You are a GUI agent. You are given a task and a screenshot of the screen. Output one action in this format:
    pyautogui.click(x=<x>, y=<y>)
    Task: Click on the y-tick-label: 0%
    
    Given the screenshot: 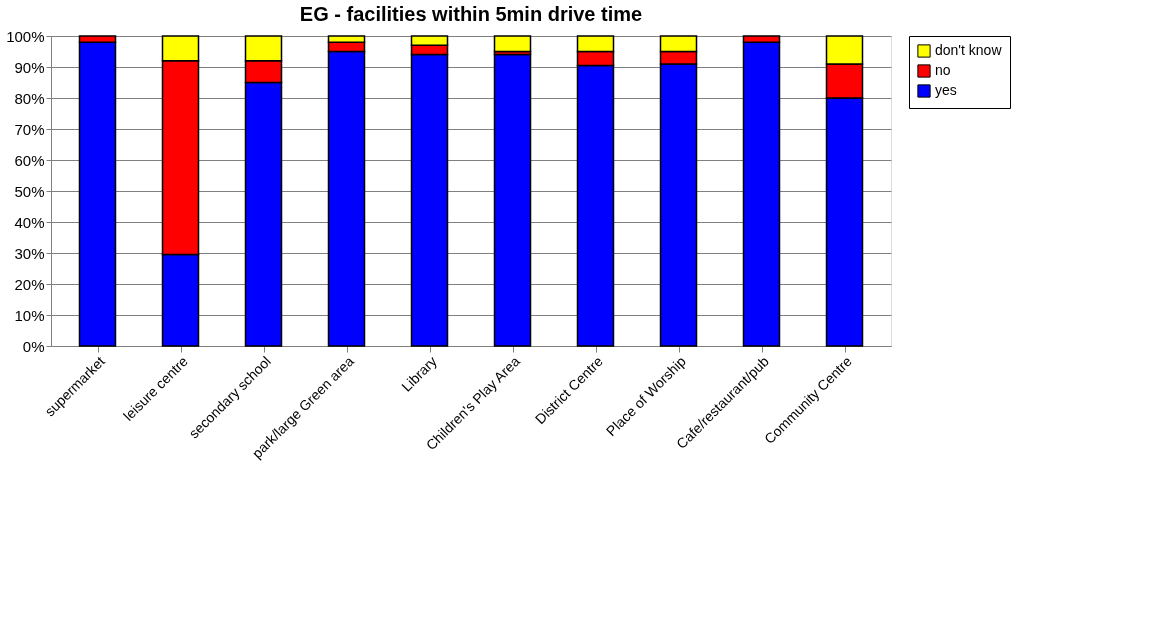 What is the action you would take?
    pyautogui.click(x=33, y=346)
    